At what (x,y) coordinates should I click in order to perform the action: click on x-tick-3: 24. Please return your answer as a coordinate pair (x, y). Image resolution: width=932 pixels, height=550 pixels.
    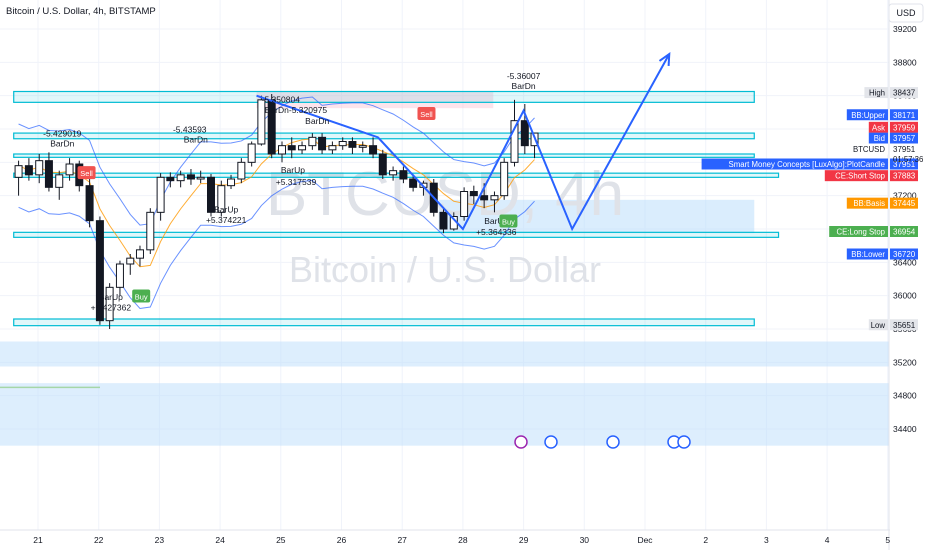
    Looking at the image, I should click on (220, 540).